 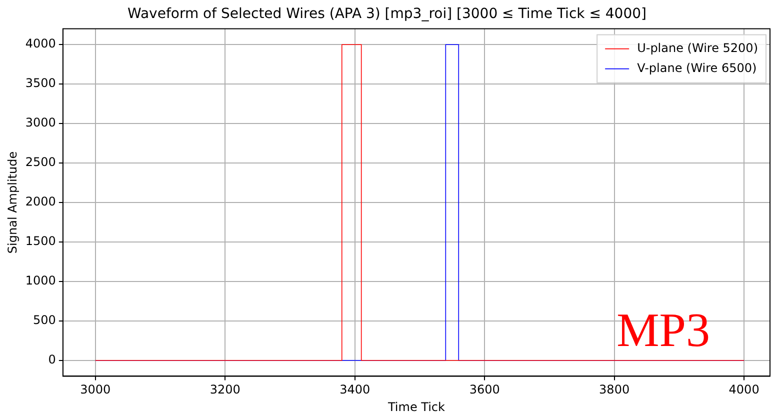 I want to click on y-tick-label: 1500, so click(x=40, y=241).